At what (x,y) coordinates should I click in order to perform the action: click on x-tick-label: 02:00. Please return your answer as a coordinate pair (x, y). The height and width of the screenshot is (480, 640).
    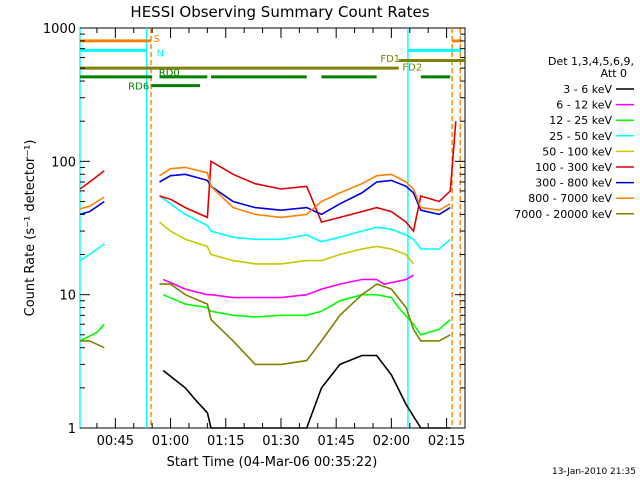
    Looking at the image, I should click on (391, 441).